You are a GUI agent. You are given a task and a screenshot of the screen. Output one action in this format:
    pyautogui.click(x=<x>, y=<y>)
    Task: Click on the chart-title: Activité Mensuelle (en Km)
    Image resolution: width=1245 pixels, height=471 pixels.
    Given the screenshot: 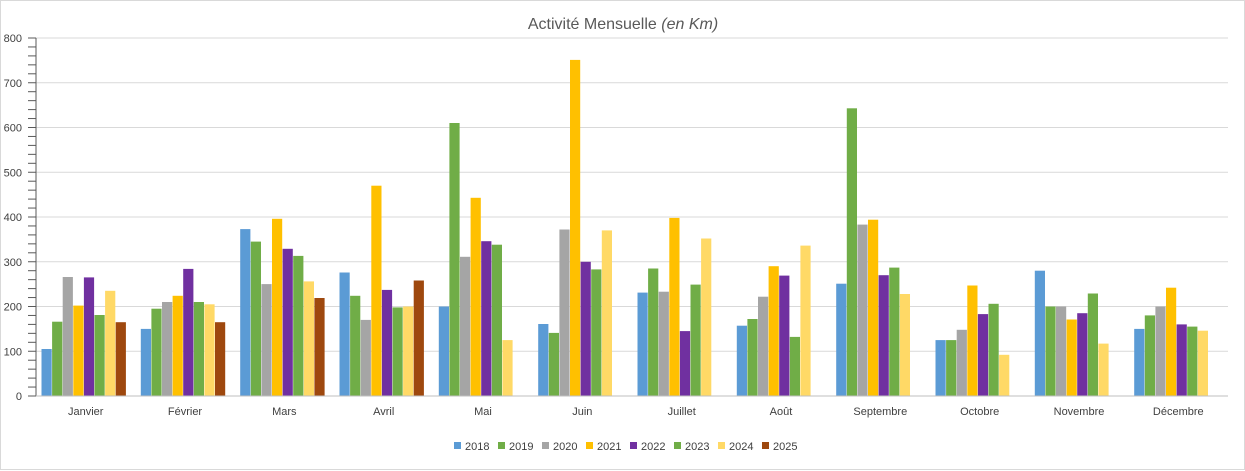 What is the action you would take?
    pyautogui.click(x=623, y=24)
    